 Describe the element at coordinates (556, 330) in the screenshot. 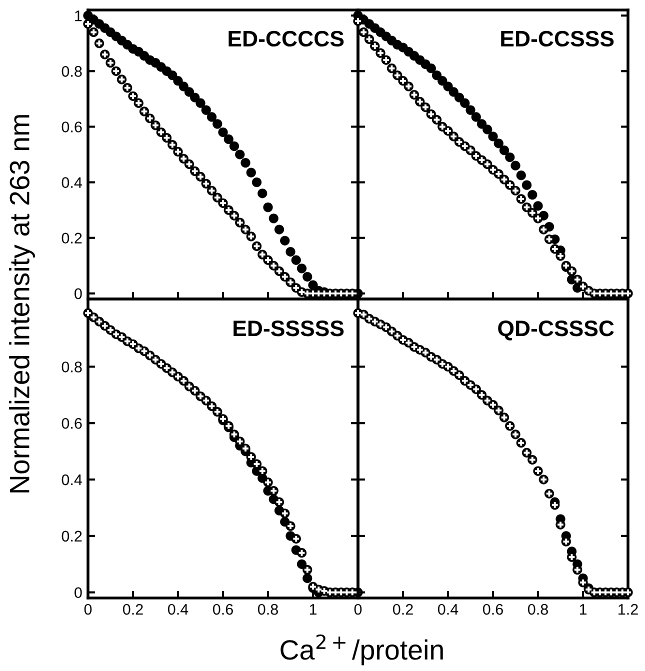

I see `text: QD-CSSSC` at that location.